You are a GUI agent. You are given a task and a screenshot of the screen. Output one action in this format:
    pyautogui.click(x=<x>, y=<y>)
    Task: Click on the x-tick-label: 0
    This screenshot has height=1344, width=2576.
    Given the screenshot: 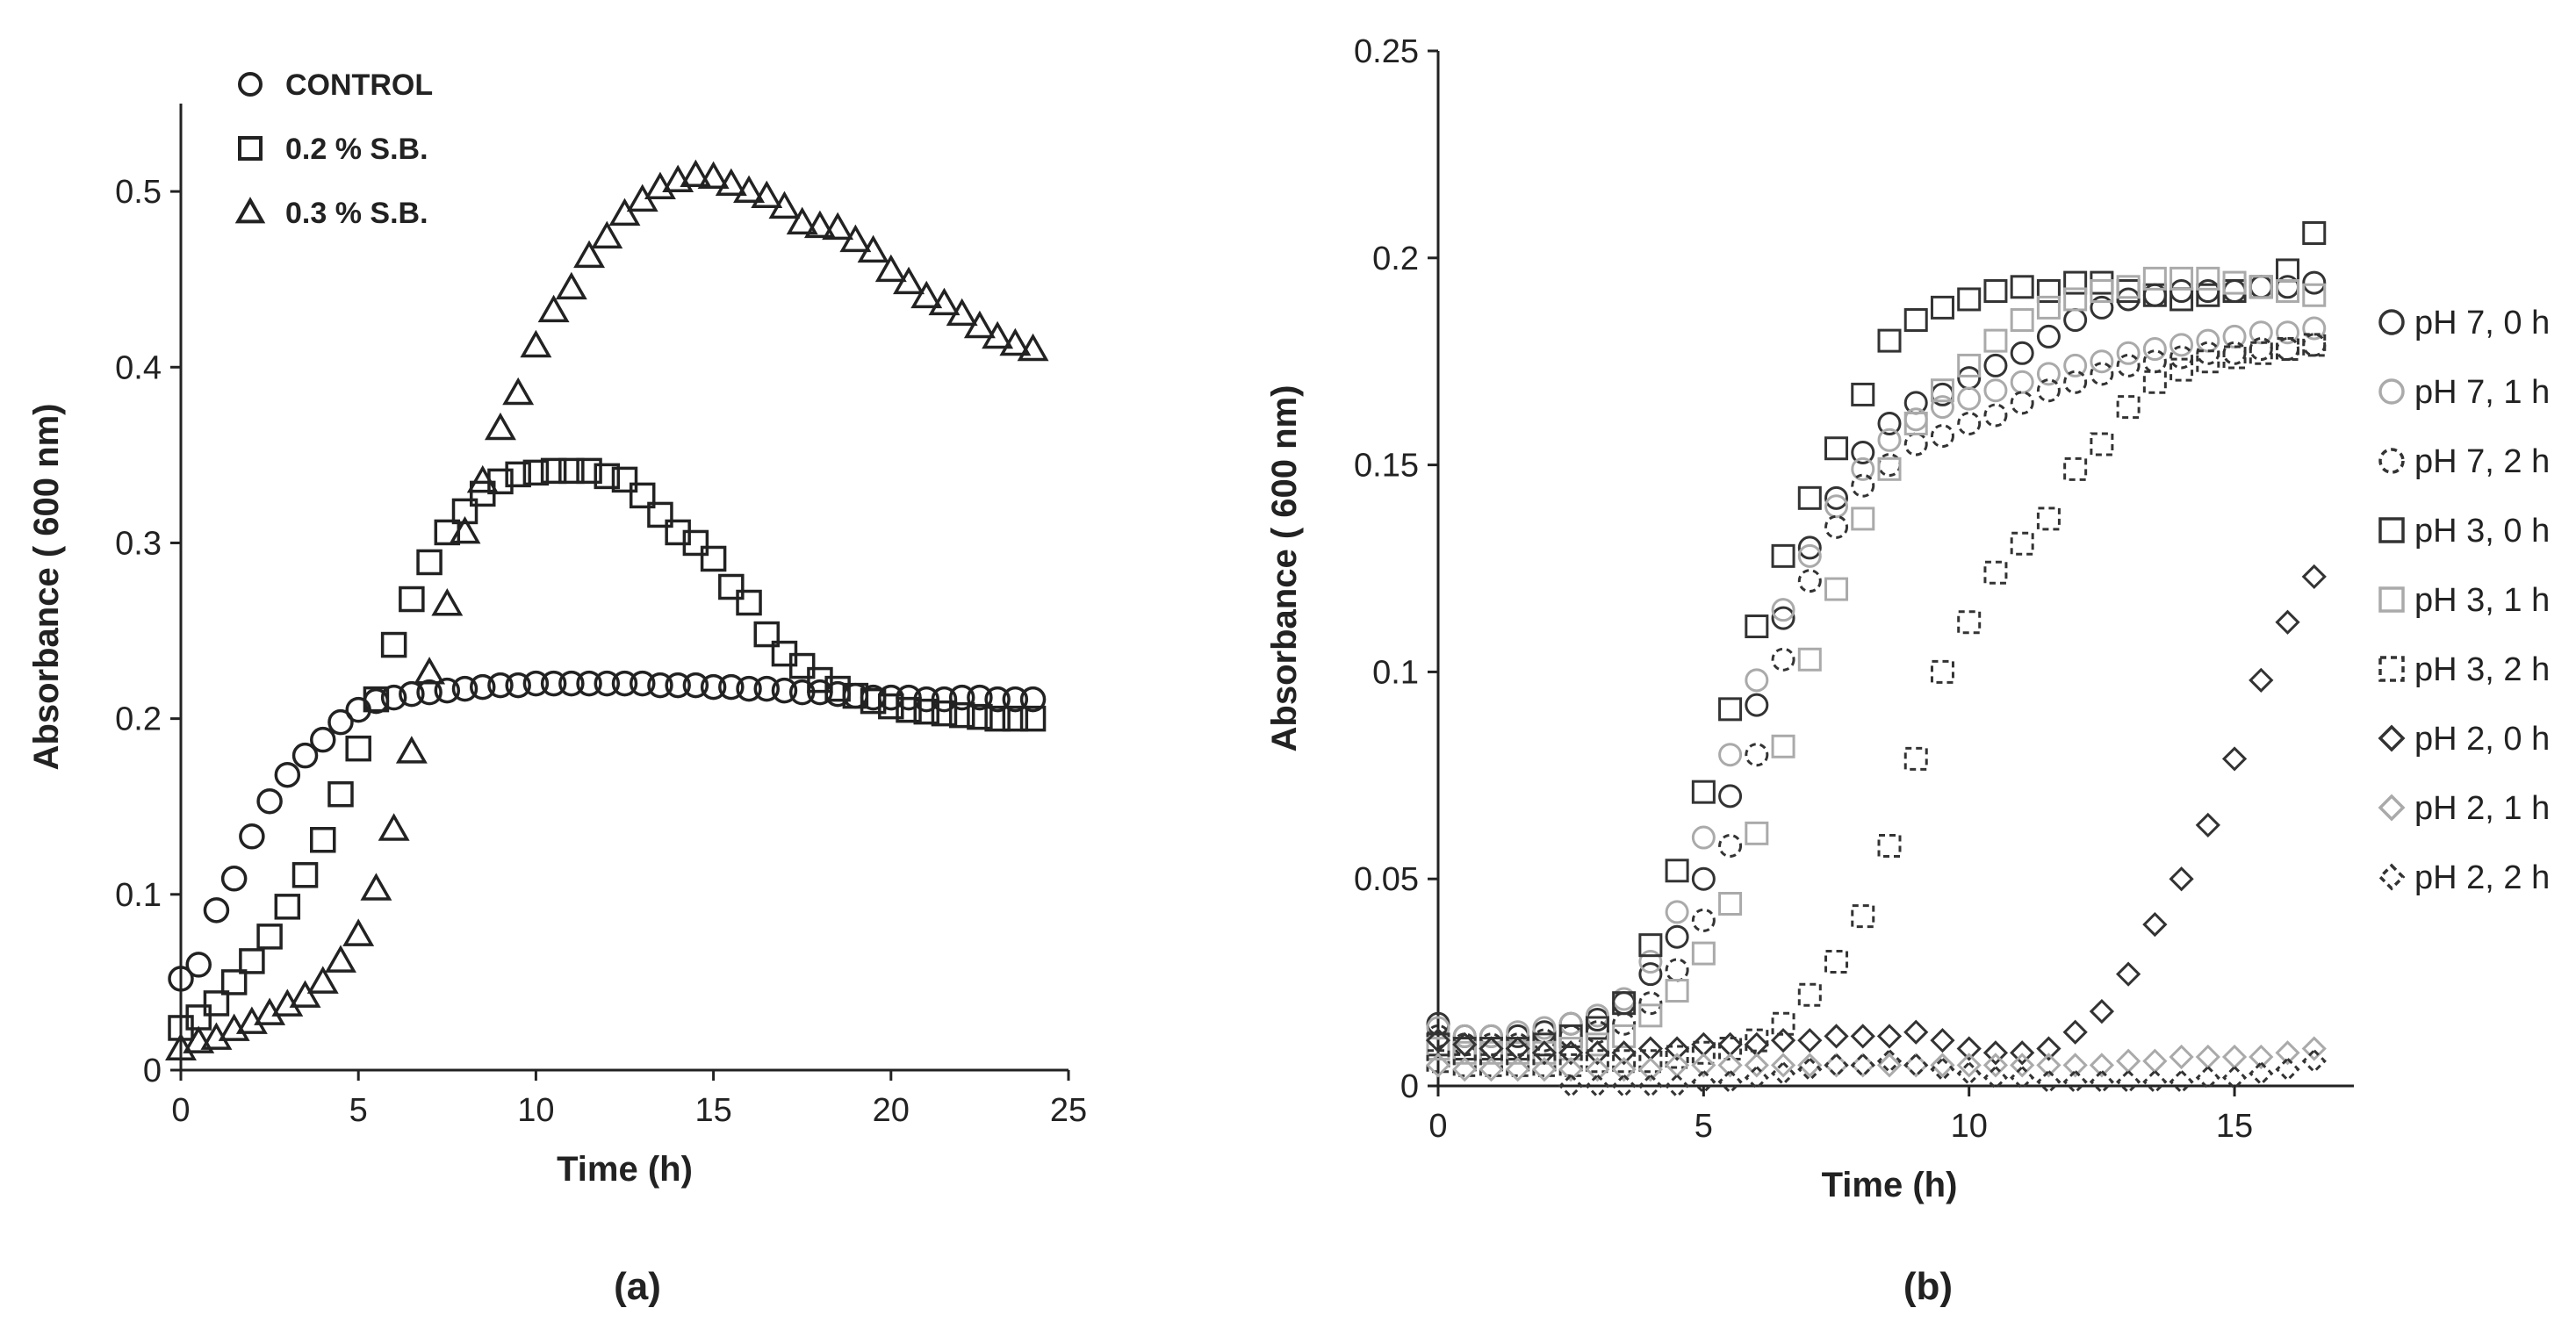 What is the action you would take?
    pyautogui.click(x=1437, y=1126)
    